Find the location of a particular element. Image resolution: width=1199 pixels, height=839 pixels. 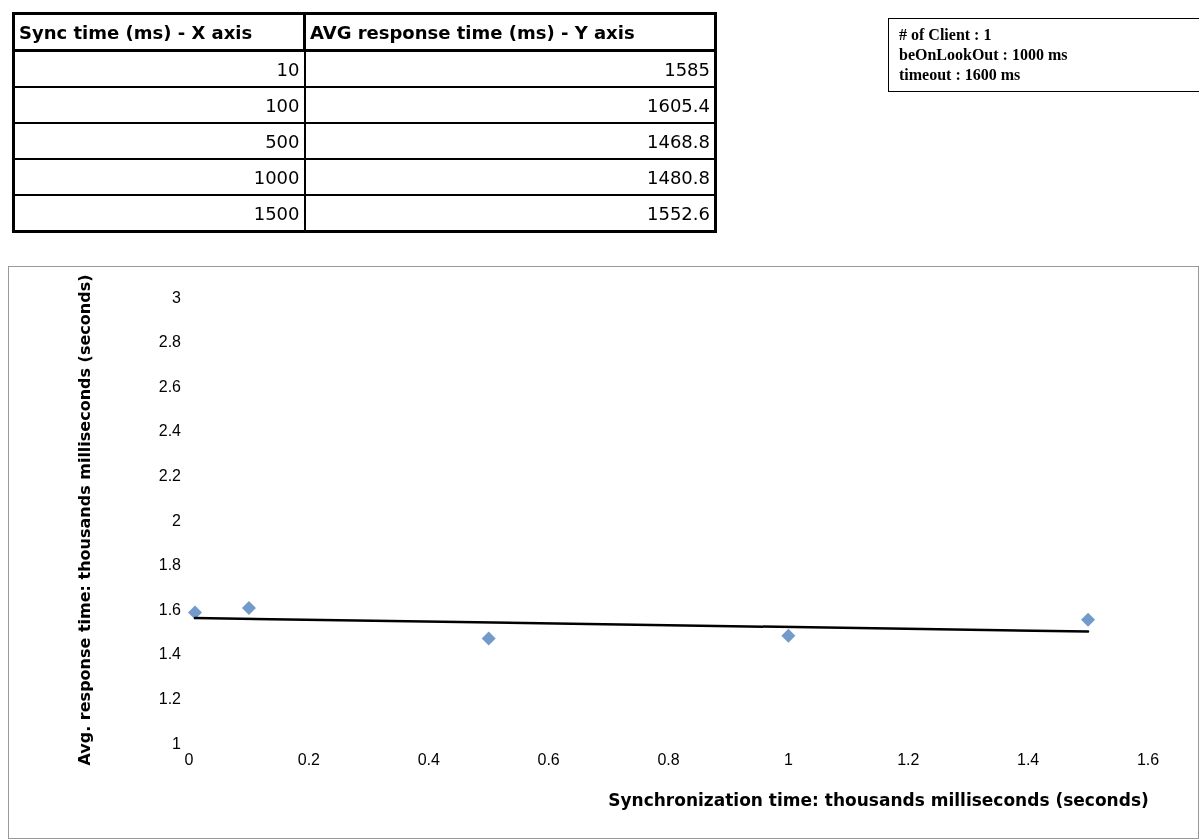

x-tick-label: 0.2 is located at coordinates (309, 759).